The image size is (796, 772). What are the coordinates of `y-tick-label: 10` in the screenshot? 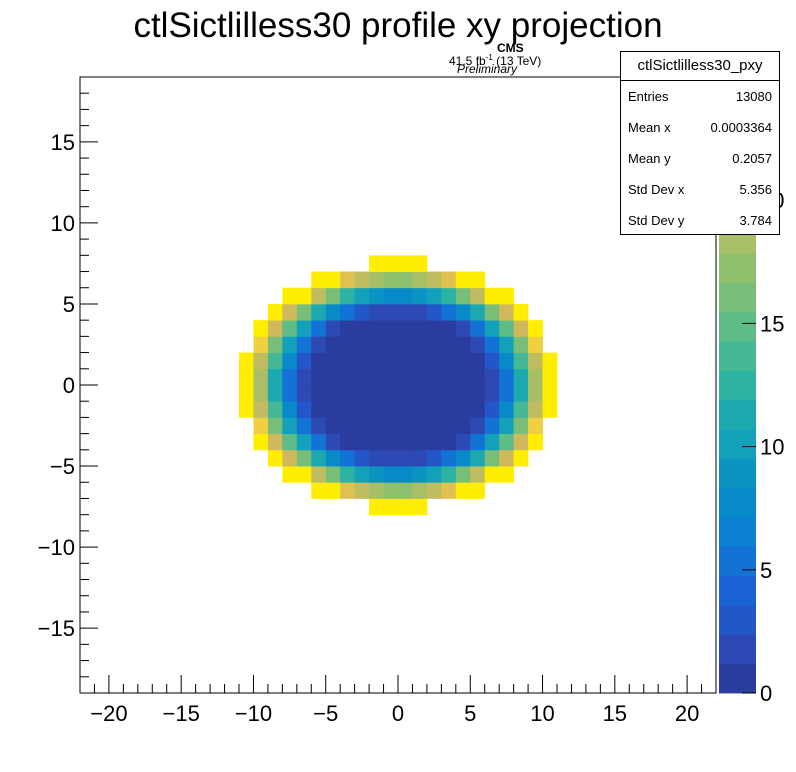 It's located at (63, 223).